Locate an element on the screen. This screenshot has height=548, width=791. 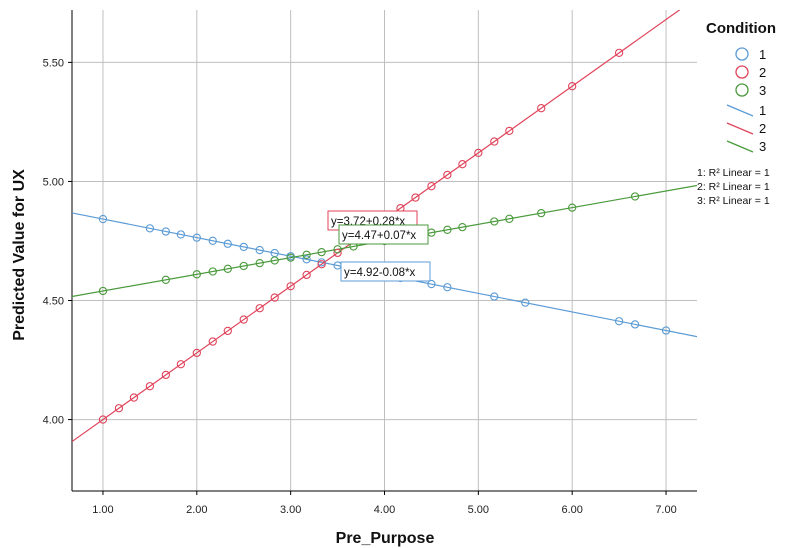
x-tick-label: 4.00 is located at coordinates (384, 510).